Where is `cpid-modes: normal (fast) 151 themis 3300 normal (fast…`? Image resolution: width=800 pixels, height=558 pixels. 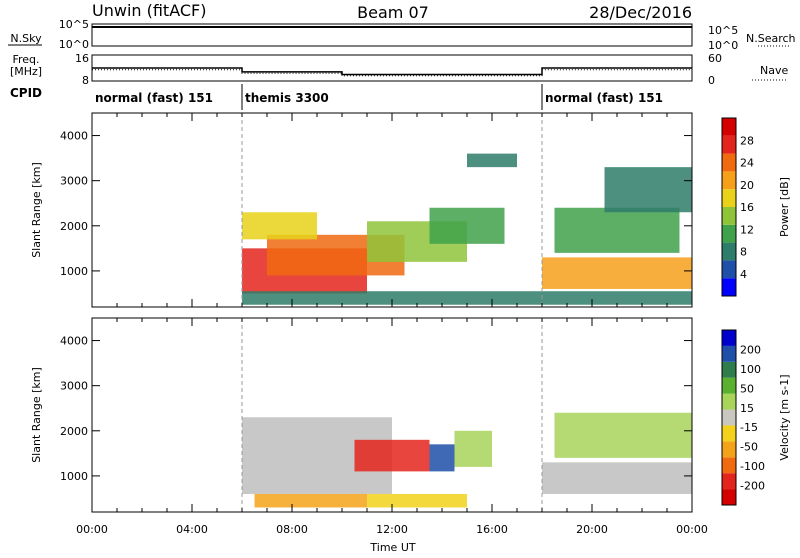 cpid-modes: normal (fast) 151 themis 3300 normal (fast… is located at coordinates (379, 97).